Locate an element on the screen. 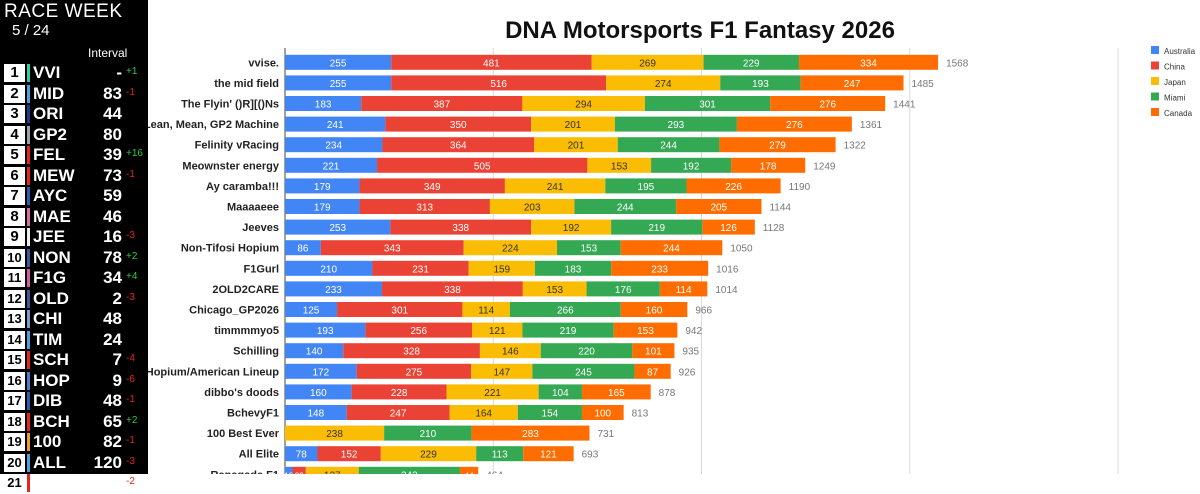 This screenshot has width=1200, height=494. team-code: DIB is located at coordinates (48, 400).